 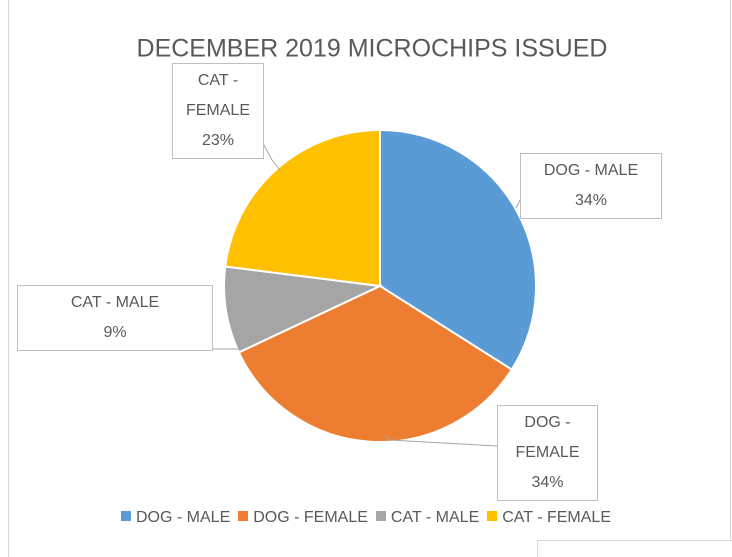 What do you see at coordinates (435, 517) in the screenshot?
I see `legend-label: CAT - MALE` at bounding box center [435, 517].